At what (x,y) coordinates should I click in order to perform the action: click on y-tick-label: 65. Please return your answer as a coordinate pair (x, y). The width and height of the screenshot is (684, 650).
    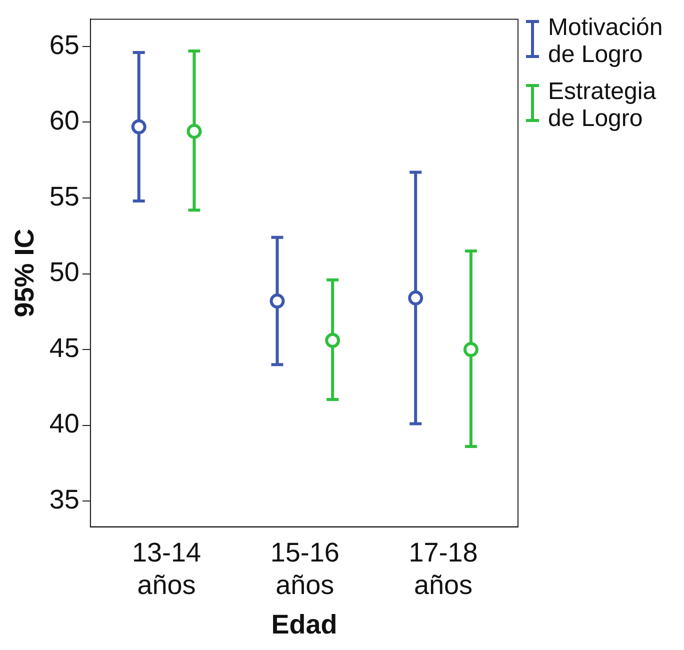
    Looking at the image, I should click on (64, 45).